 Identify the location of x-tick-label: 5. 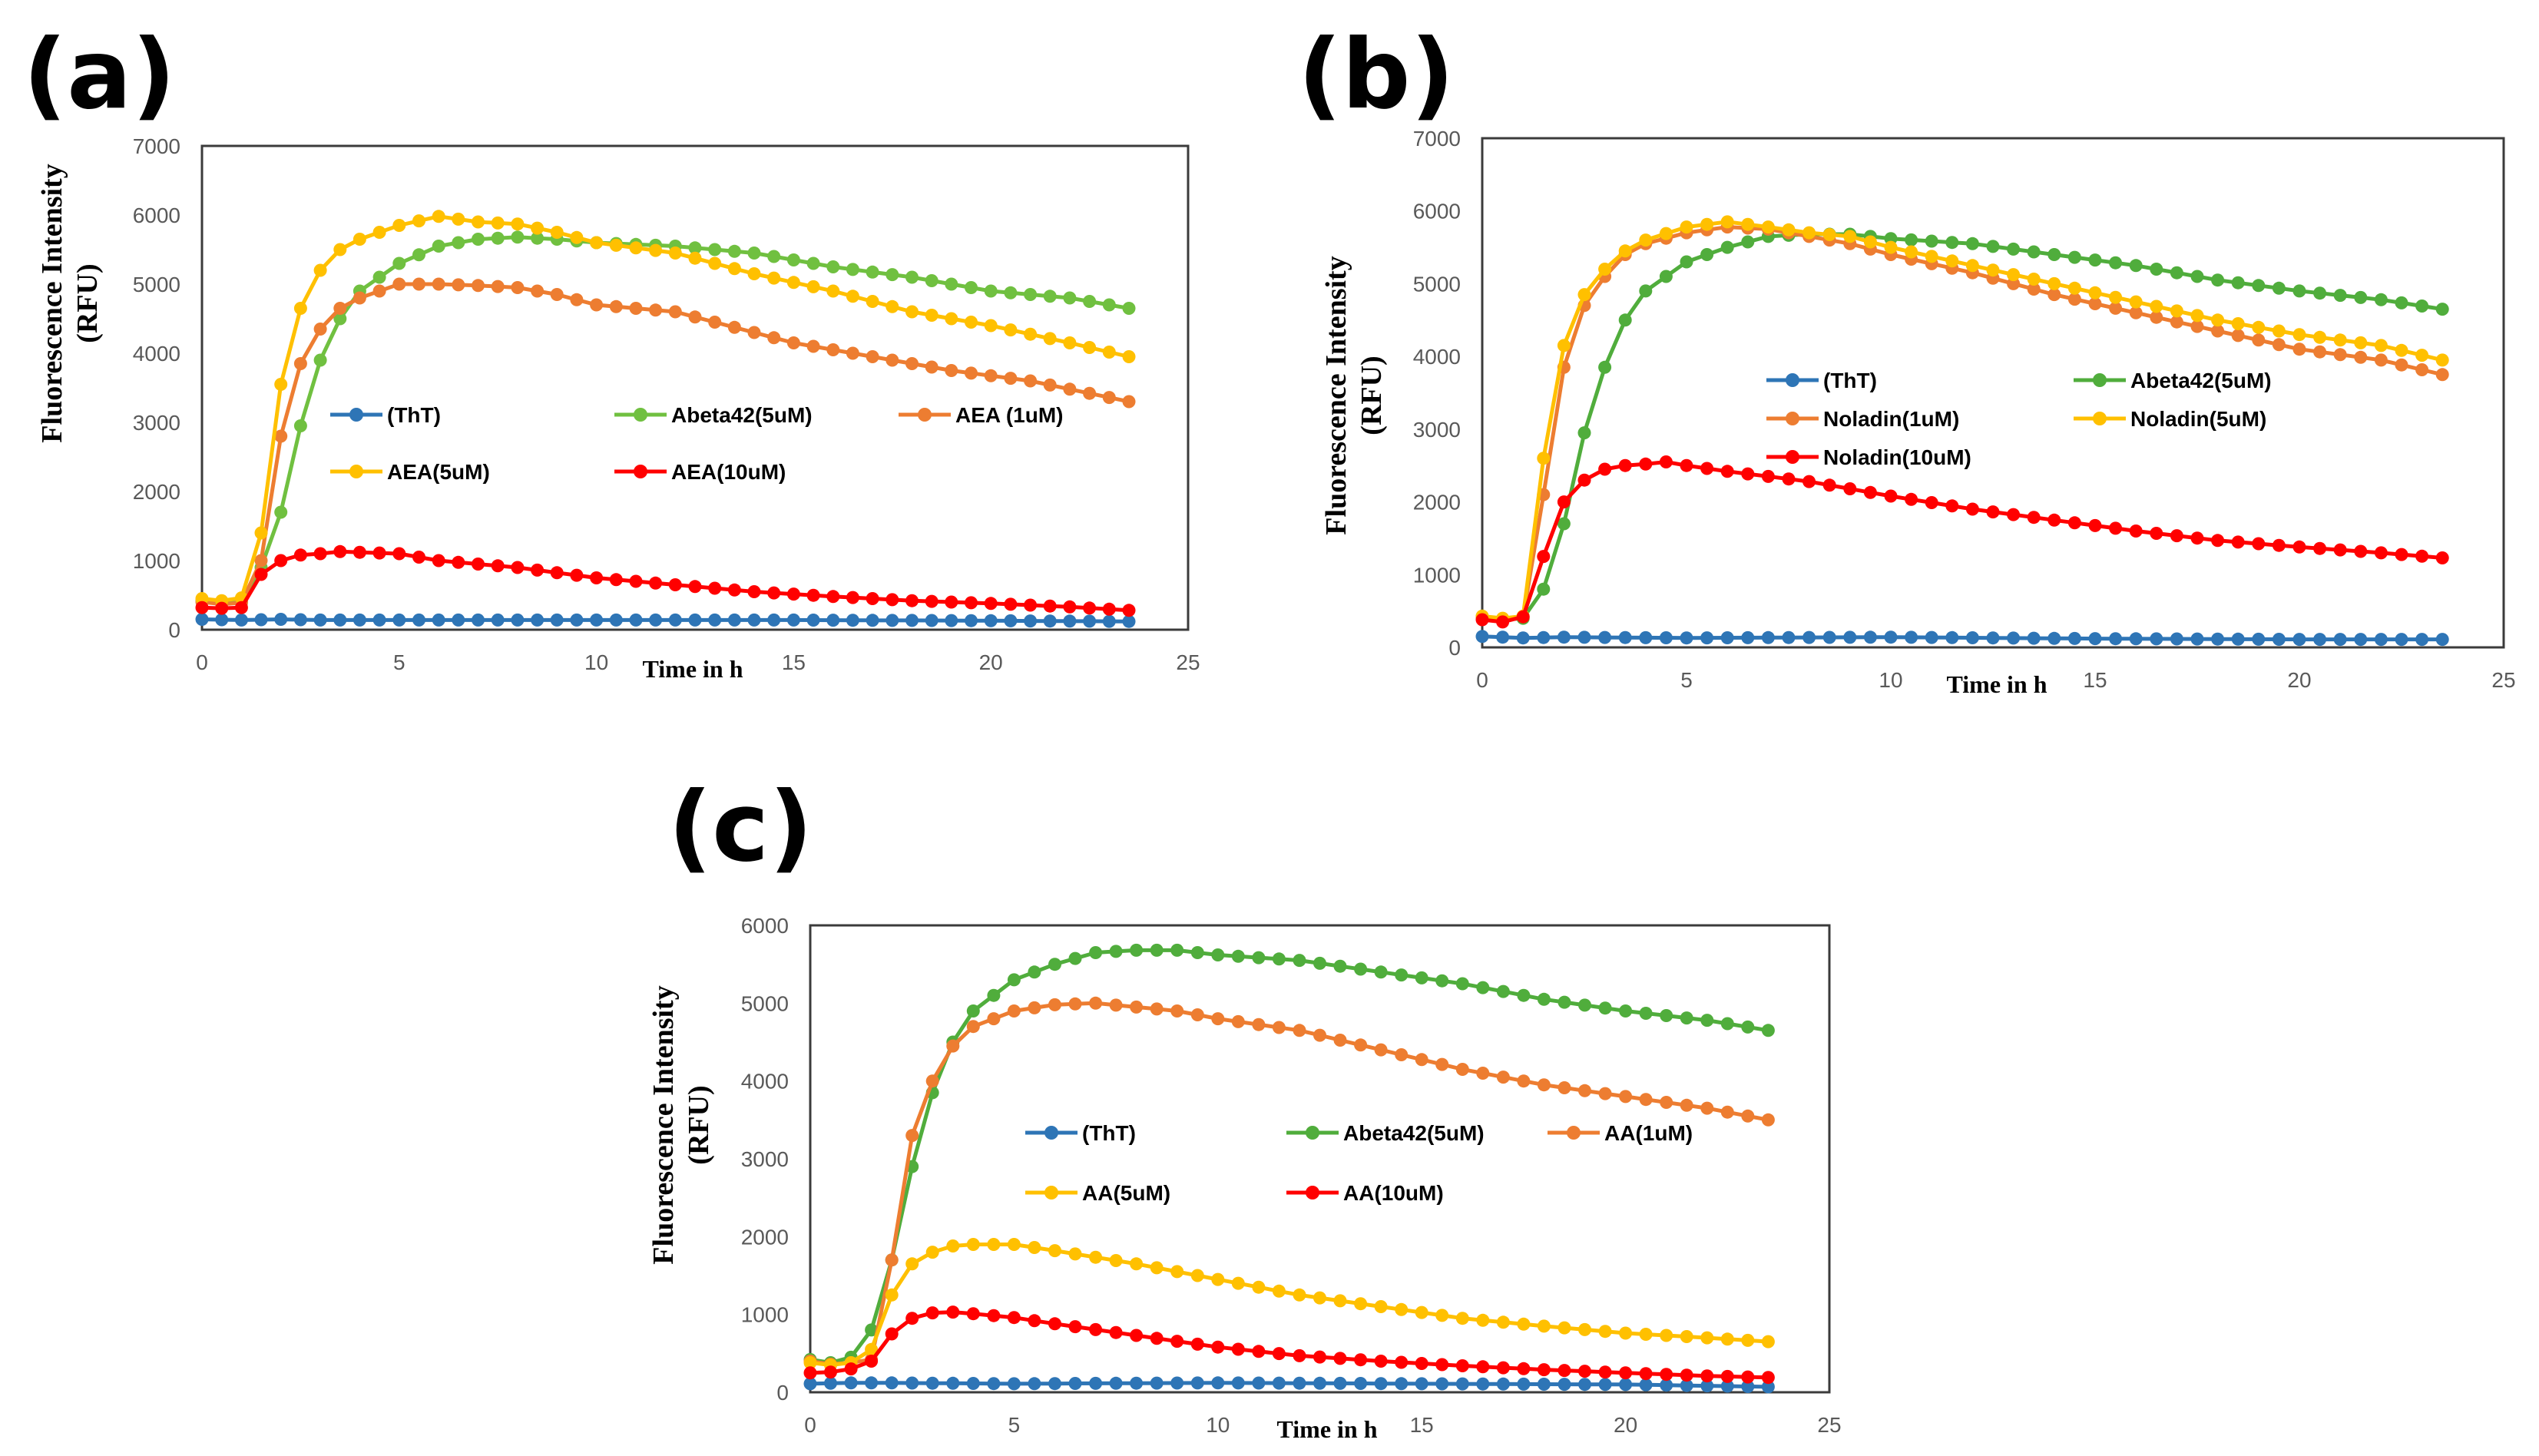
(1686, 680).